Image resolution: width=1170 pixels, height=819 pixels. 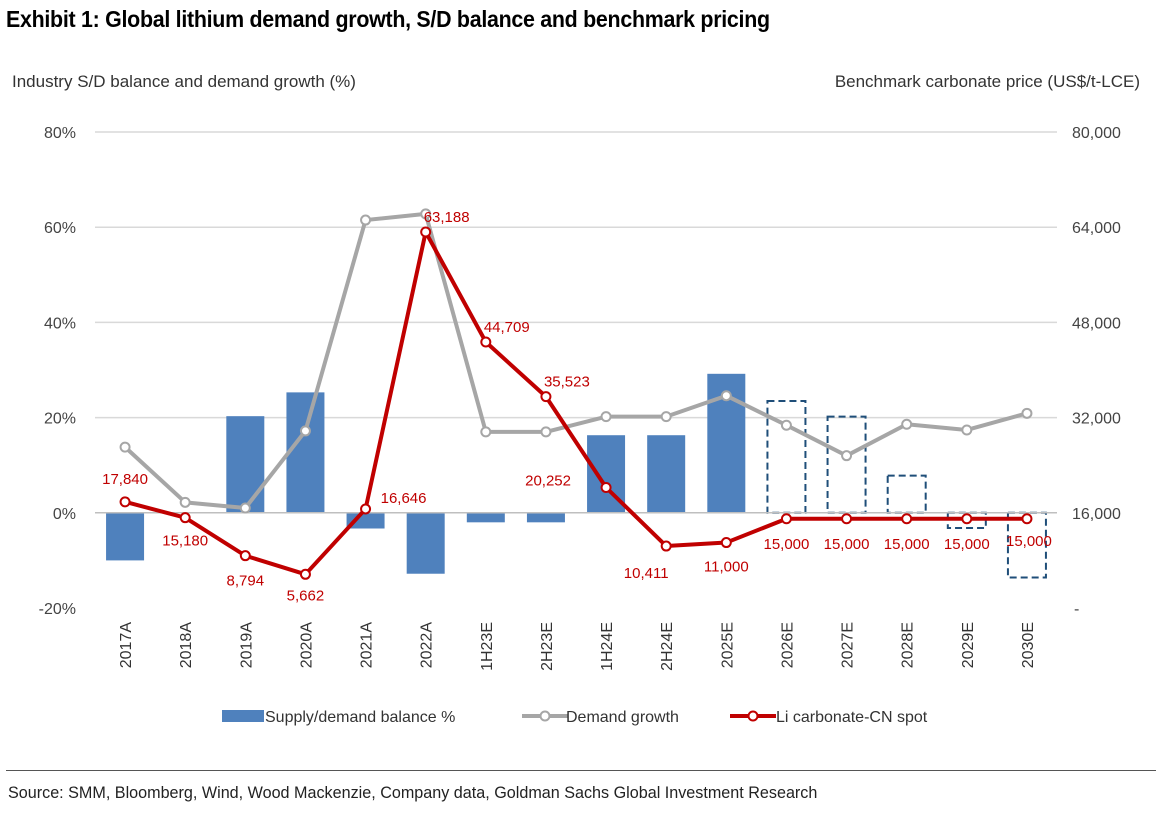 What do you see at coordinates (987, 81) in the screenshot?
I see `right-axis-title: Benchmark carbonate price (US$/t-LCE)` at bounding box center [987, 81].